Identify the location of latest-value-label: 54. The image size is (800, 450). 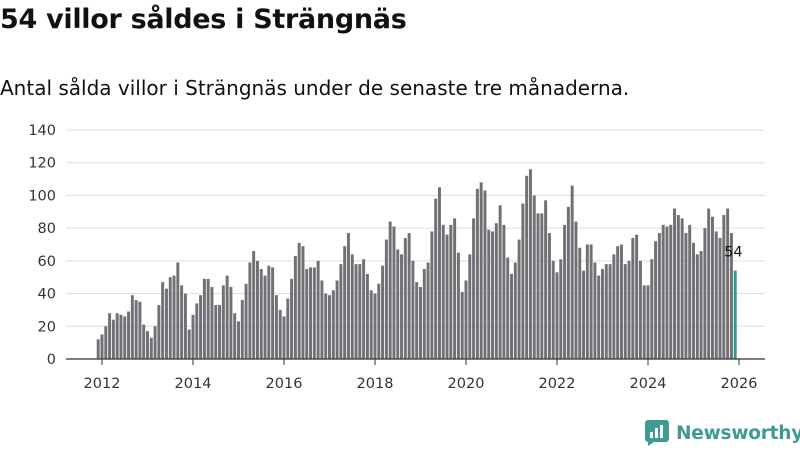
(733, 253).